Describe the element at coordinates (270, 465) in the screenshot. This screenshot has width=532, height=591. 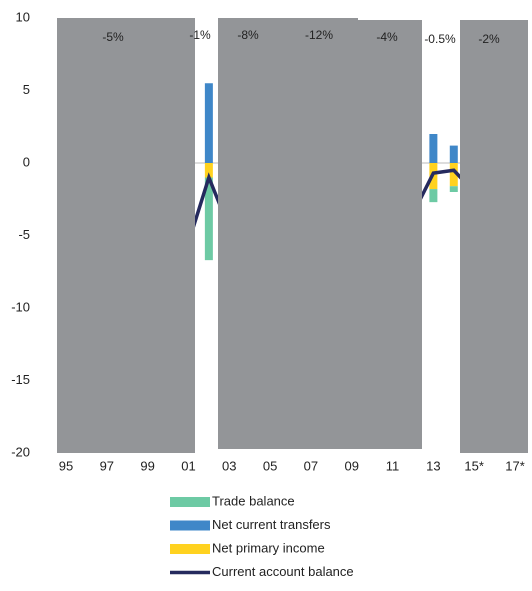
I see `x-tick-label: 05` at that location.